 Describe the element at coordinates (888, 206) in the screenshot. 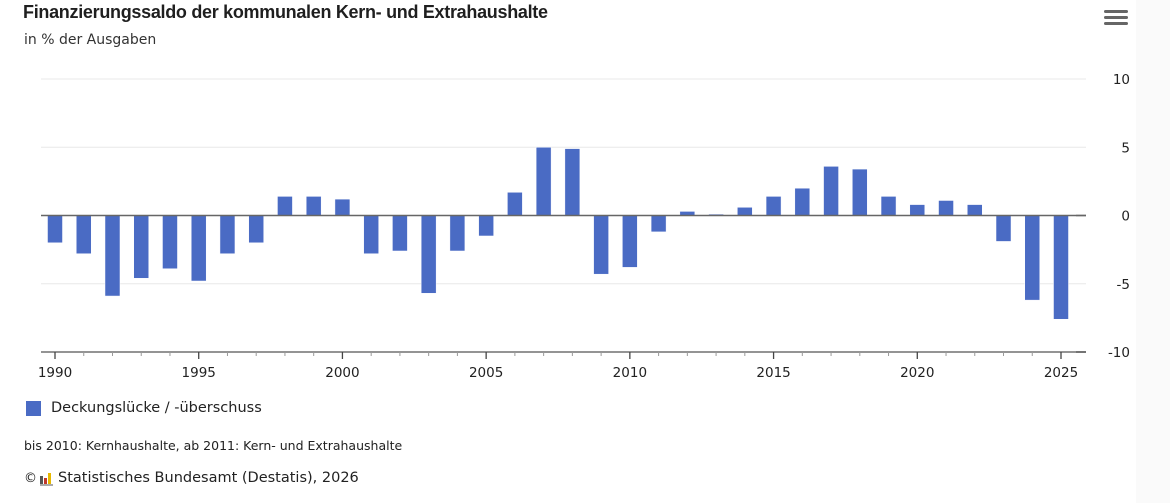

I see `bar-2019` at that location.